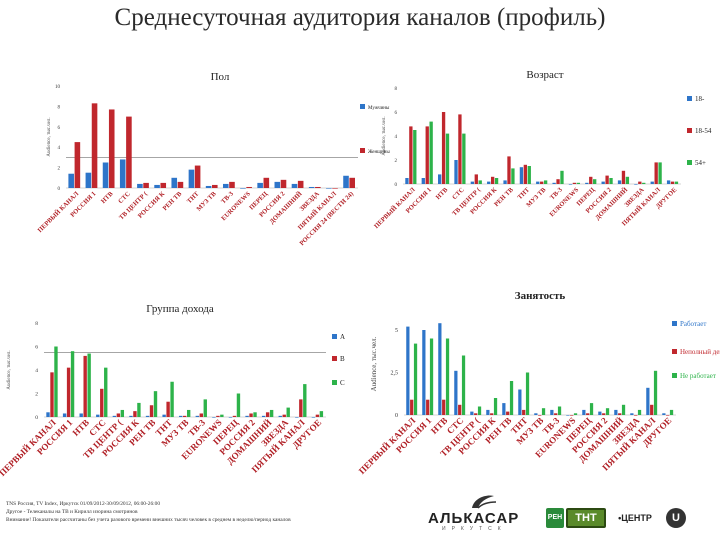  Describe the element at coordinates (700, 163) in the screenshot. I see `legend-label: 54+` at that location.